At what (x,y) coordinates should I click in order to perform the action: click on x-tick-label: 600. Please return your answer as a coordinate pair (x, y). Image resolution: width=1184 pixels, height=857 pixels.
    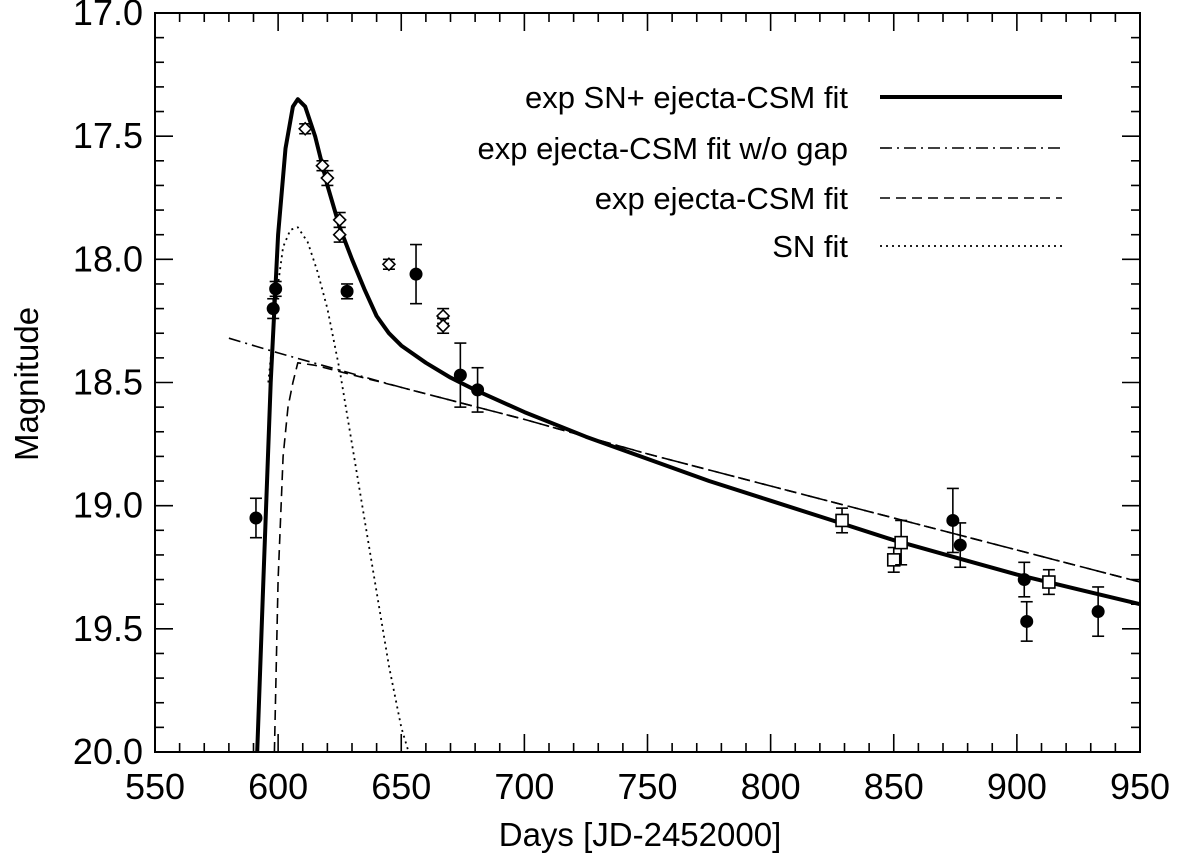
    Looking at the image, I should click on (278, 786).